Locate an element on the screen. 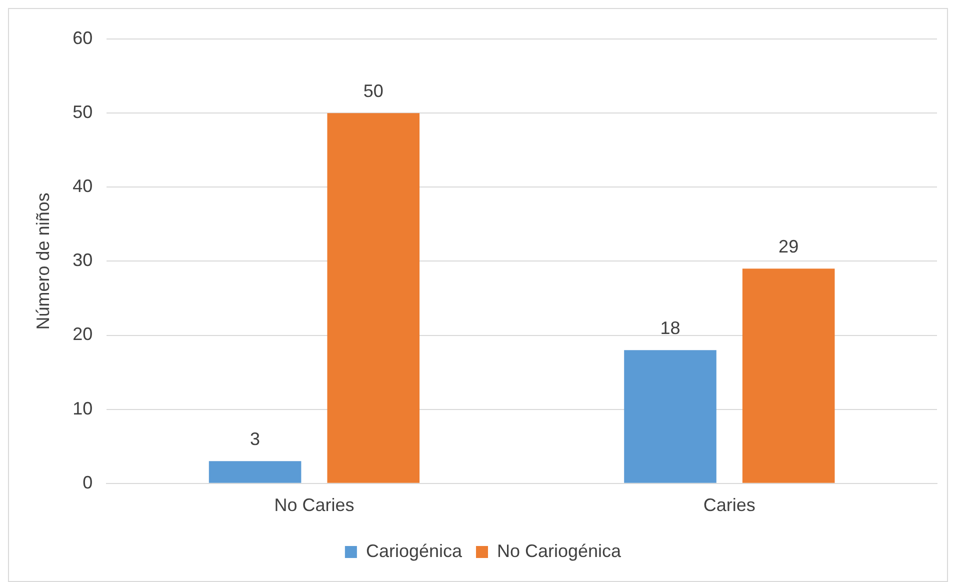 This screenshot has height=582, width=958. data-label: 29 is located at coordinates (788, 246).